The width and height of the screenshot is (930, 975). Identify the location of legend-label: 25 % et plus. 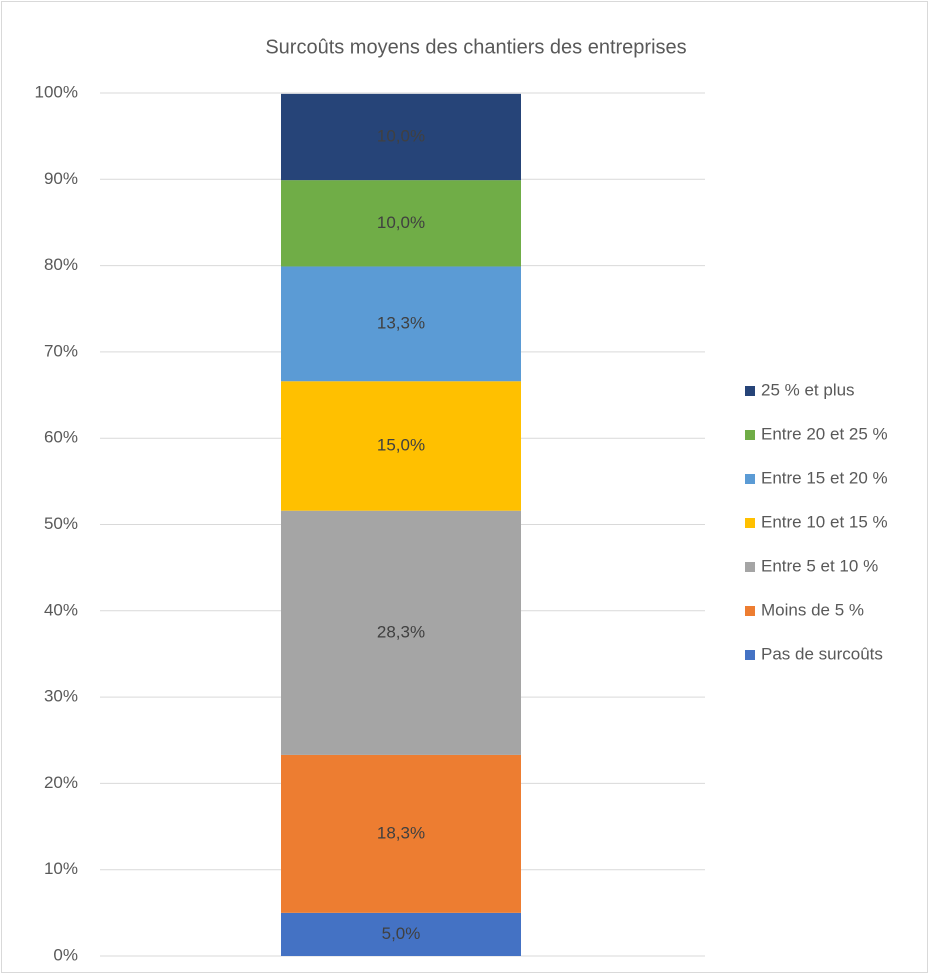
(808, 389).